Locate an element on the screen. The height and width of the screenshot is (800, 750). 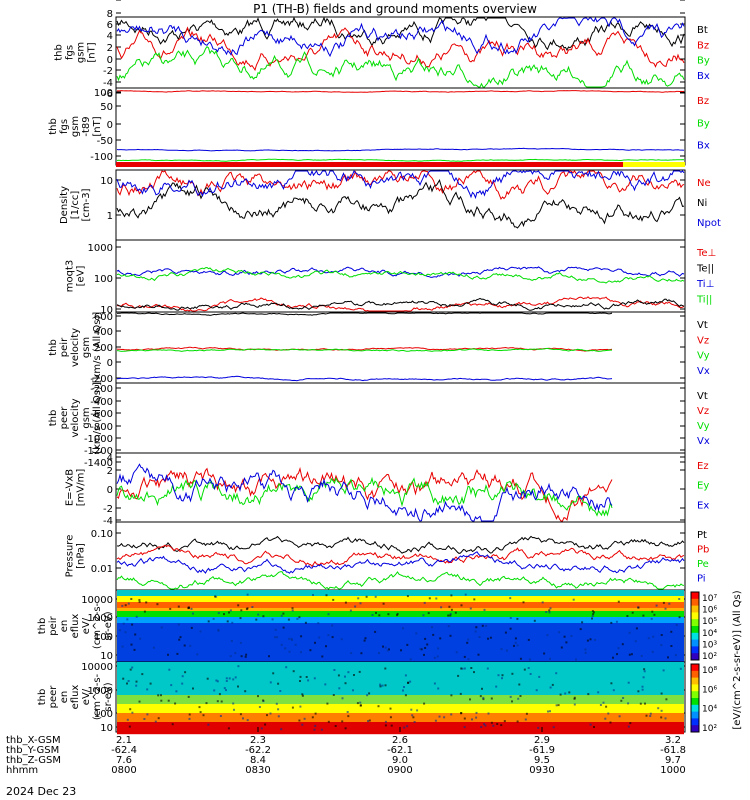
axis-row-value: 9.5 is located at coordinates (542, 760).